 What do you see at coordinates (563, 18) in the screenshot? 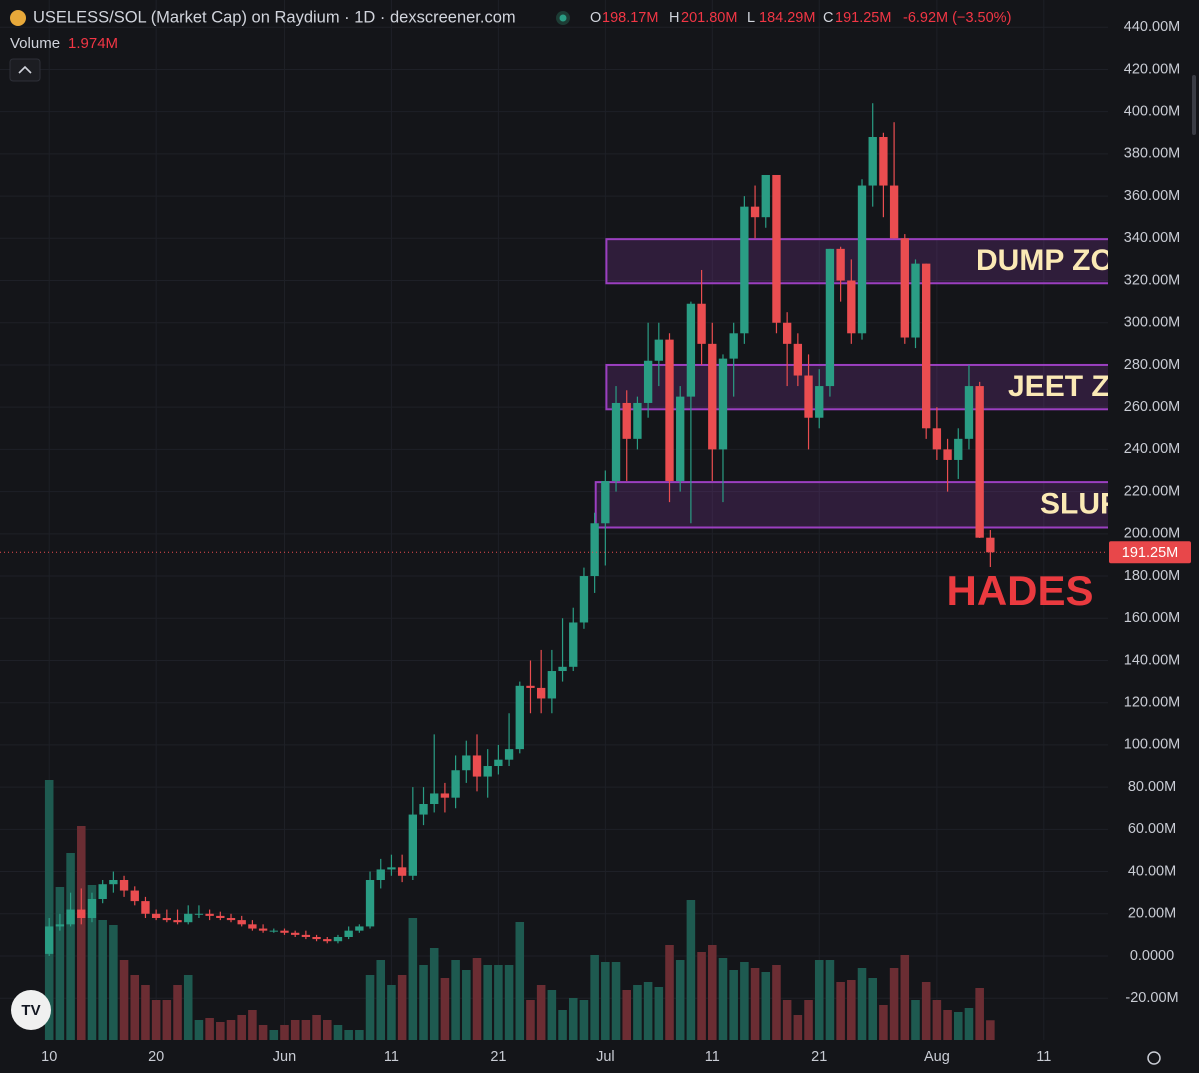
I see `status-dot` at bounding box center [563, 18].